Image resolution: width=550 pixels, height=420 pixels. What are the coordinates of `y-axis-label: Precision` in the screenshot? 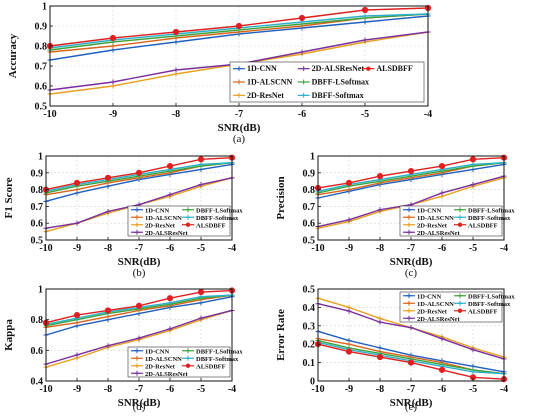 It's located at (281, 197).